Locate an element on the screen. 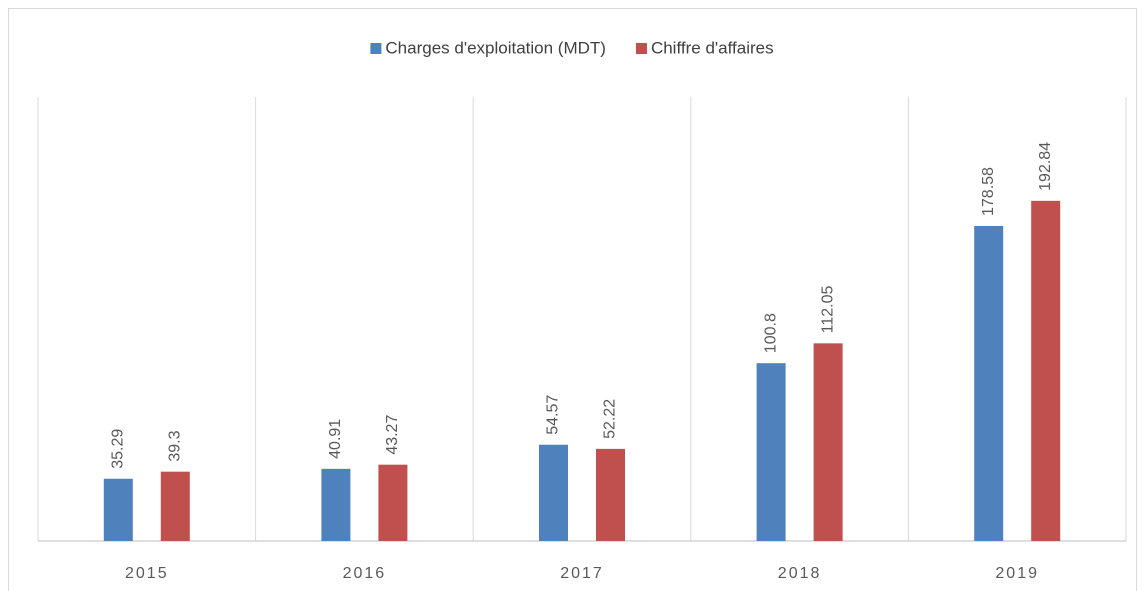  data-label: 100.8 is located at coordinates (770, 333).